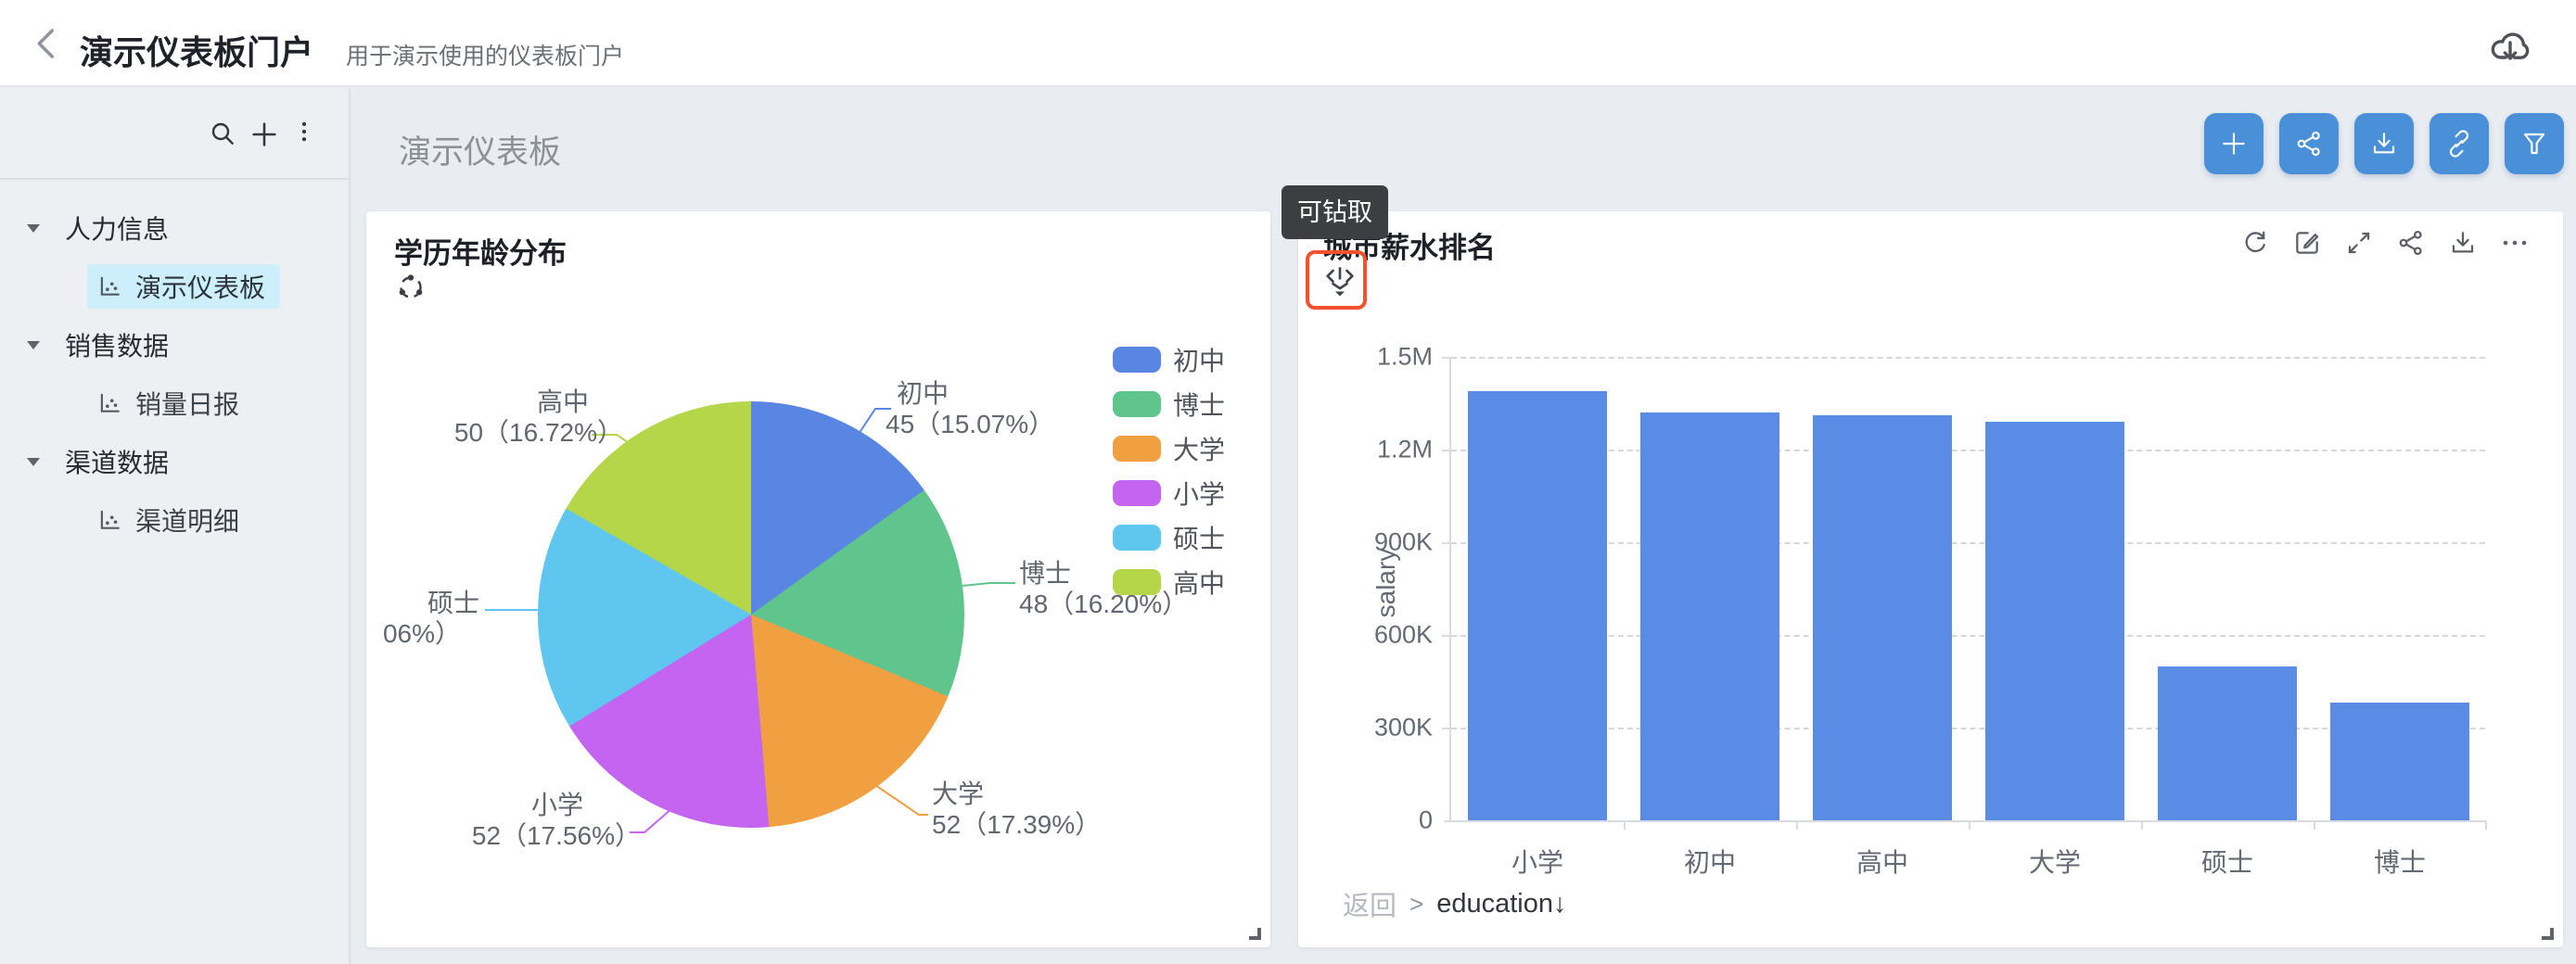 The width and height of the screenshot is (2576, 964). Describe the element at coordinates (751, 614) in the screenshot. I see `pie-chart` at that location.